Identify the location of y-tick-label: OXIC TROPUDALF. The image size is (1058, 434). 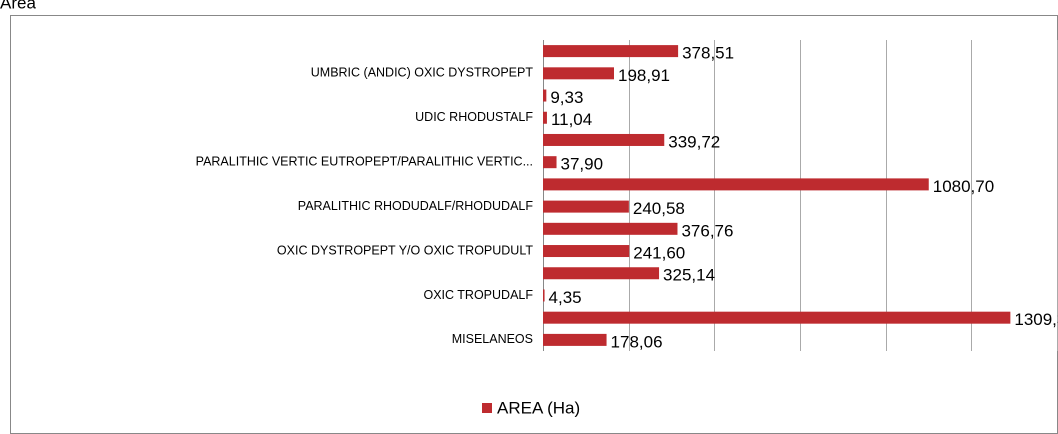
(478, 295).